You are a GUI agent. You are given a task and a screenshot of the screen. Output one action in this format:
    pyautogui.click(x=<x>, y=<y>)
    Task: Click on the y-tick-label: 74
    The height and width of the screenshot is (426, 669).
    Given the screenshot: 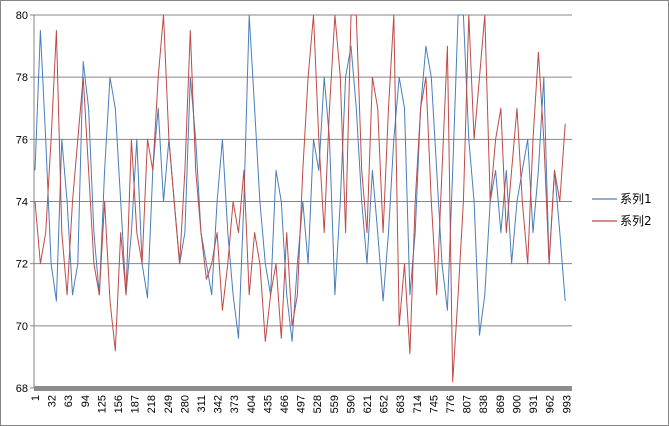 What is the action you would take?
    pyautogui.click(x=22, y=203)
    